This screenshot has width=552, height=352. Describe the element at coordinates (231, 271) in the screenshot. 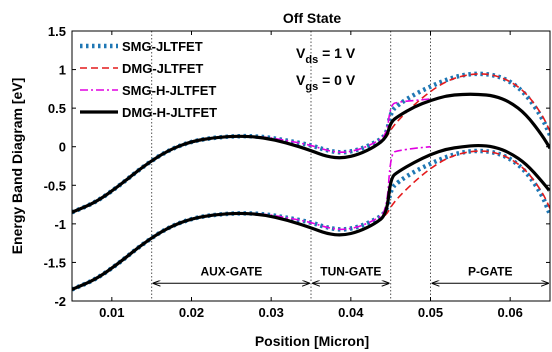

I see `region-label-0: AUX-GATE` at that location.